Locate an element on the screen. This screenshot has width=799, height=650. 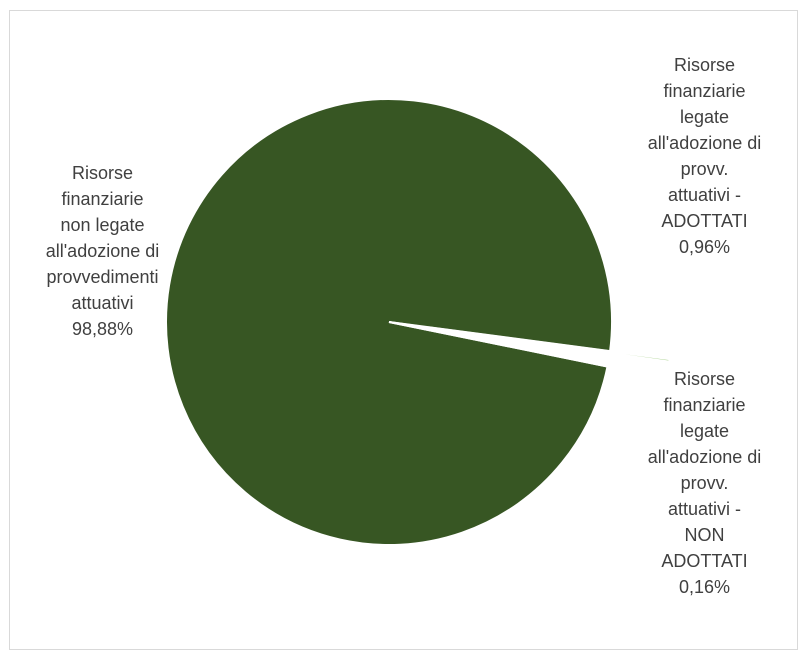
slice-label-line: attuativi is located at coordinates (102, 303).